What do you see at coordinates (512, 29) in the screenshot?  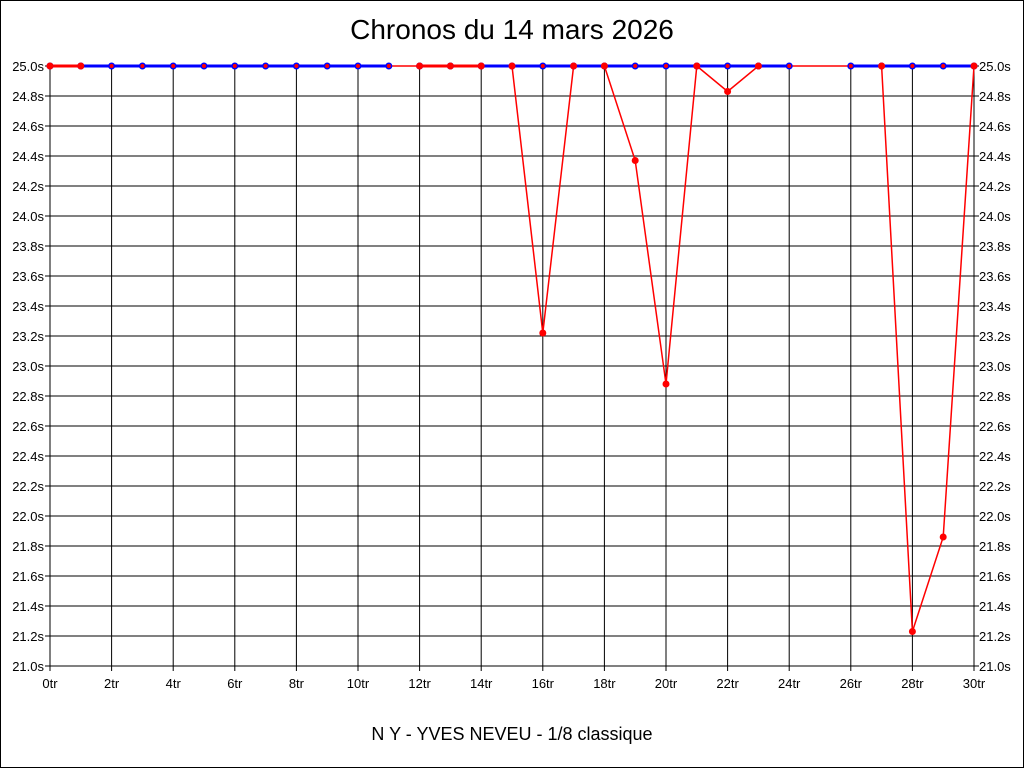 I see `chart-title: Chronos du 14 mars 2026` at bounding box center [512, 29].